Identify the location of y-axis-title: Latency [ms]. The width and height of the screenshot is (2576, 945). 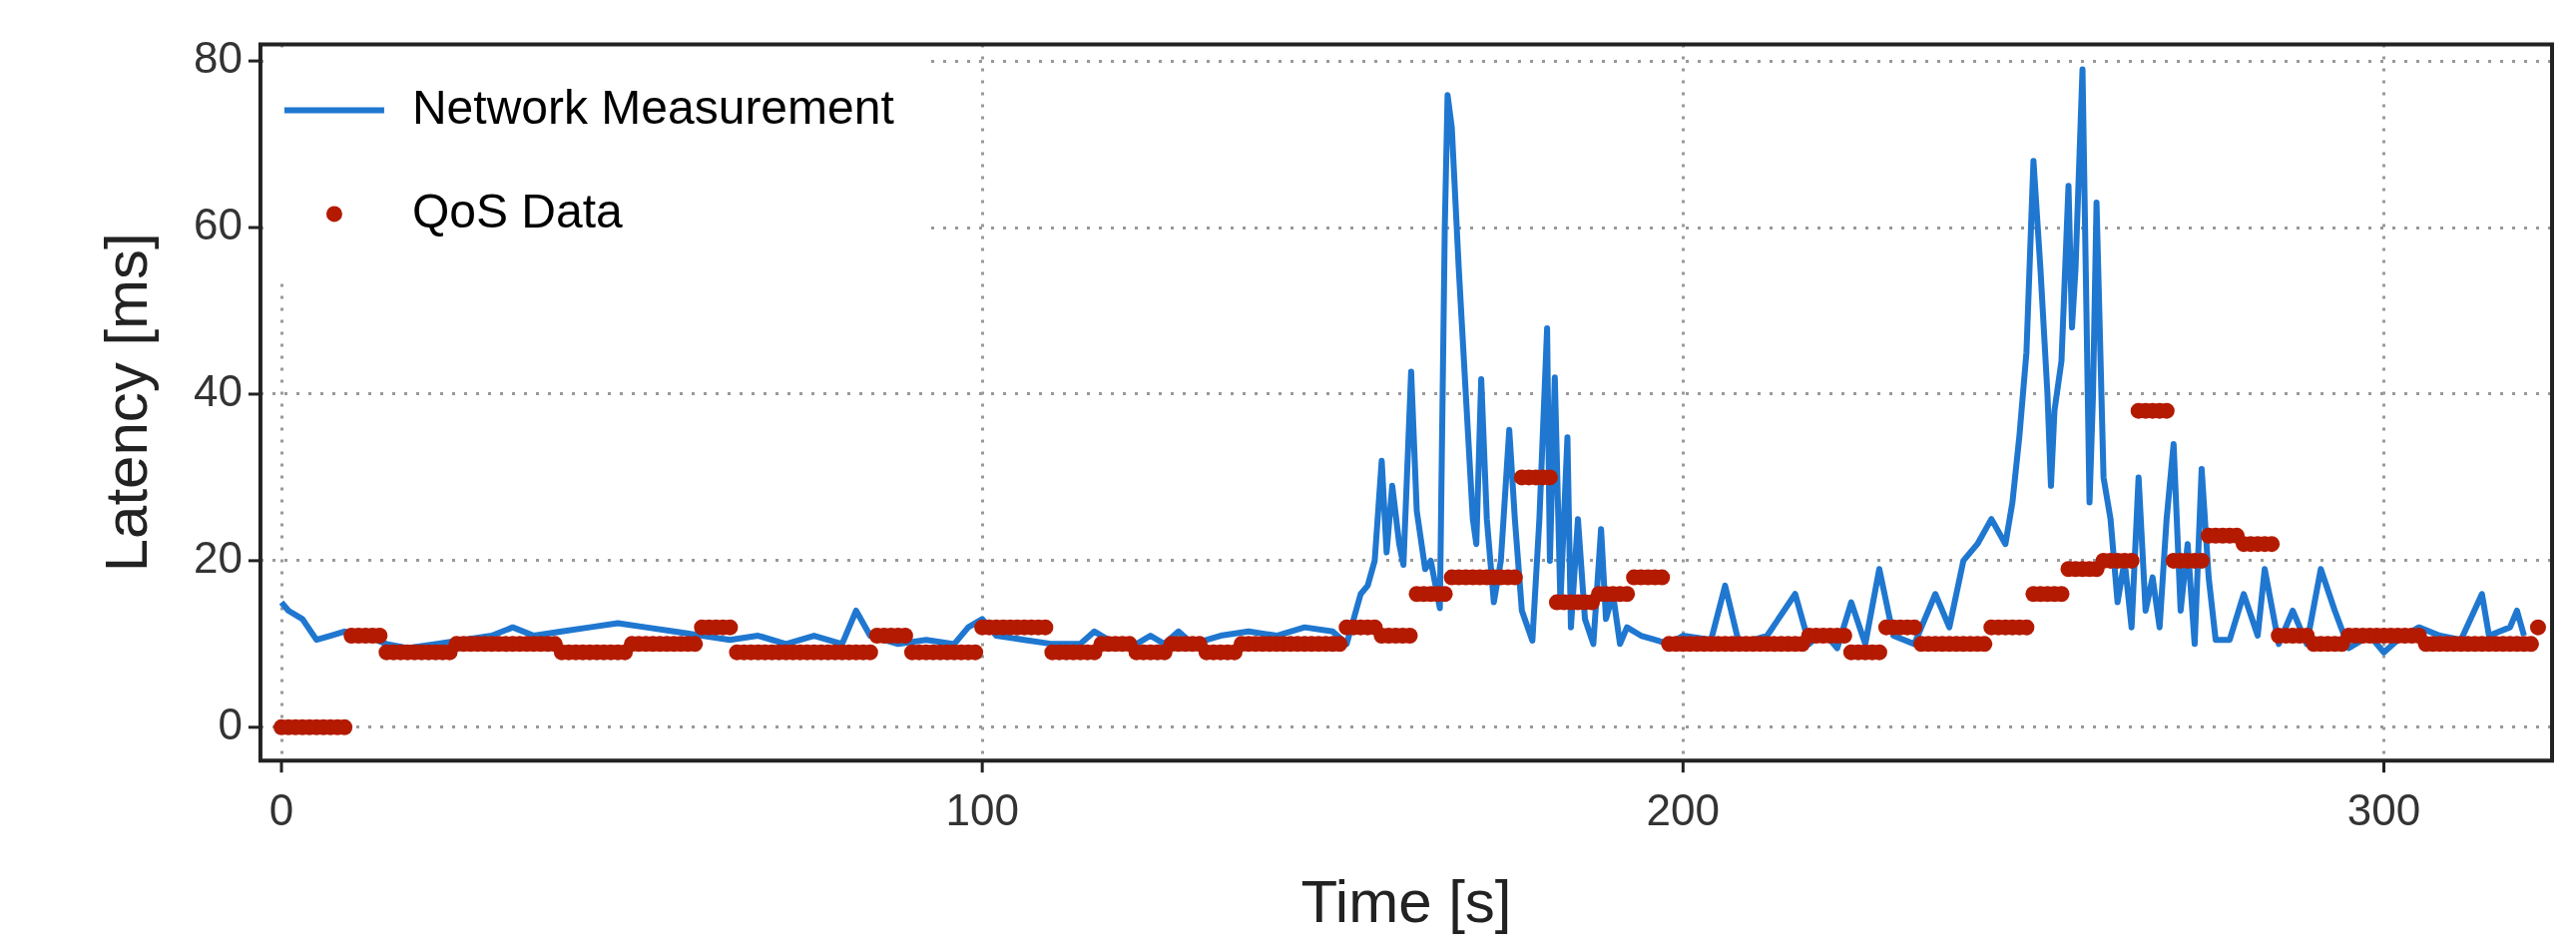
(126, 403).